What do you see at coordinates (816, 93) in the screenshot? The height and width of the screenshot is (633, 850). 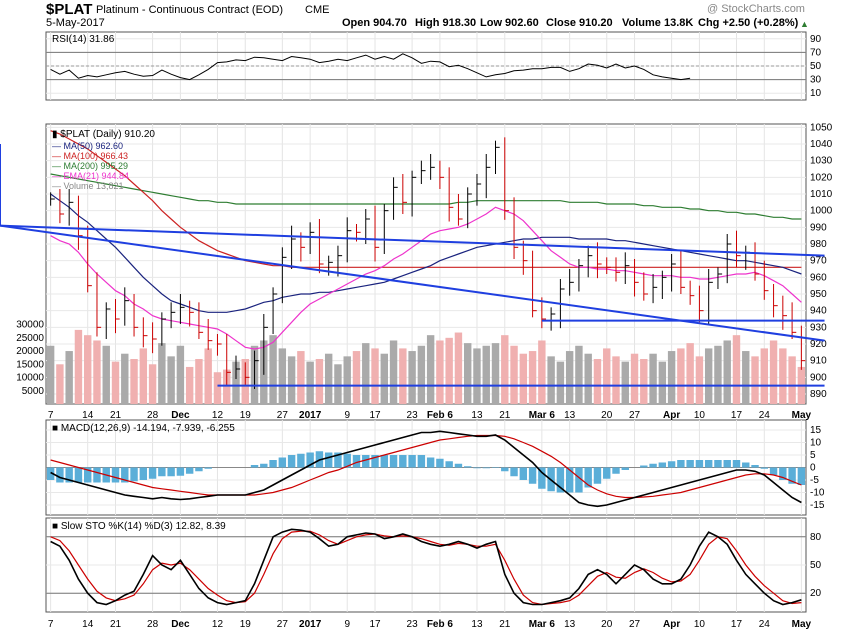 I see `rsi-tick-label: 10` at bounding box center [816, 93].